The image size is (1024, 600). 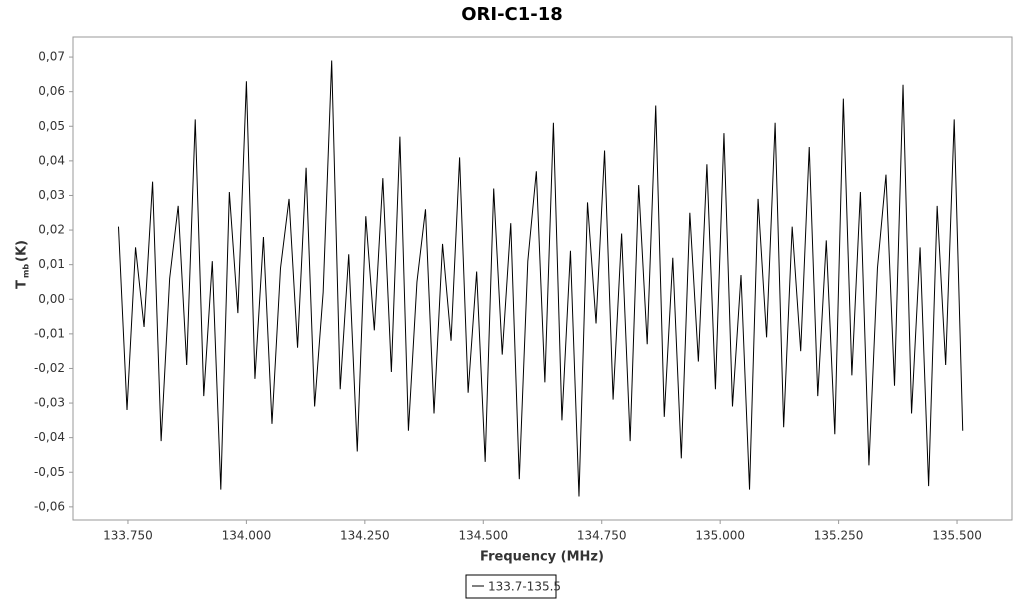 What do you see at coordinates (51, 195) in the screenshot?
I see `y-tick-label: 0,03` at bounding box center [51, 195].